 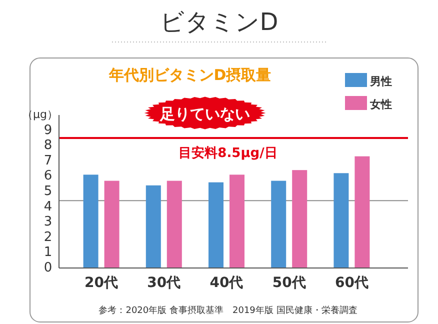 What do you see at coordinates (227, 283) in the screenshot?
I see `x-tick-label: 40代` at bounding box center [227, 283].